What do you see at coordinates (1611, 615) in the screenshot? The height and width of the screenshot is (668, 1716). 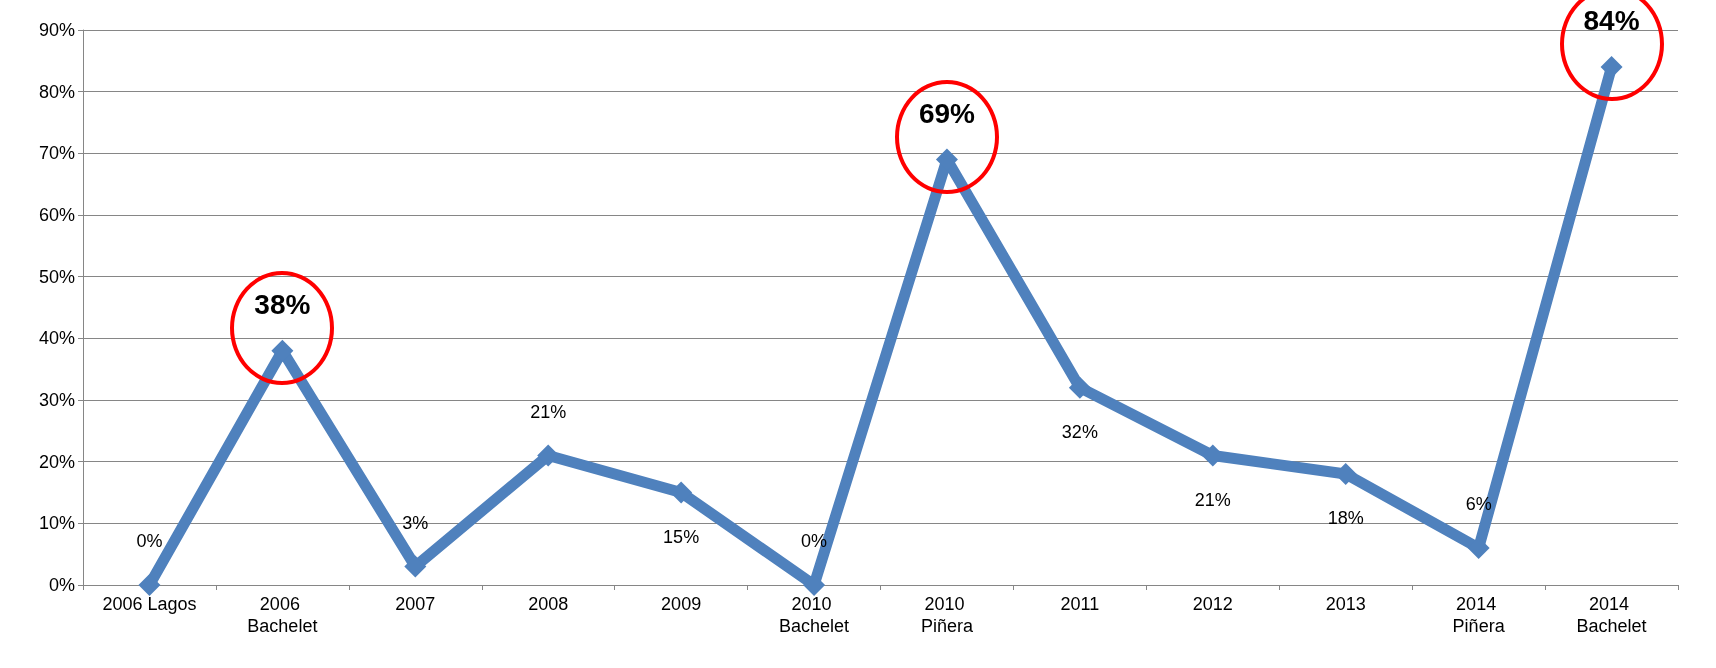 I see `x-tick-label: 2014 Bachelet` at bounding box center [1611, 615].